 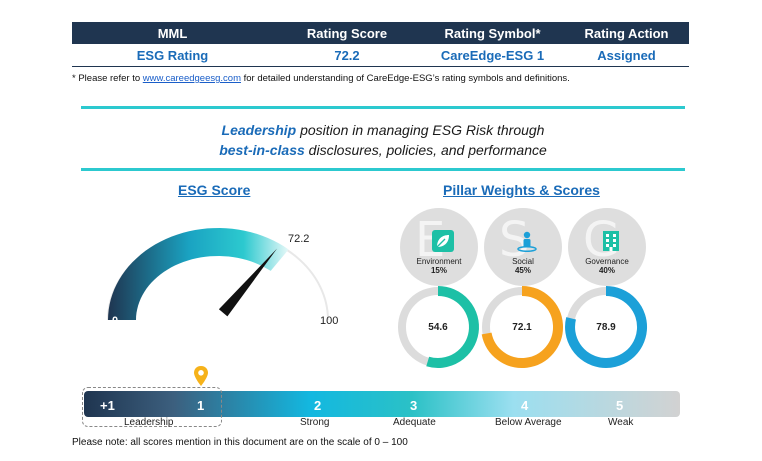 What do you see at coordinates (522, 270) in the screenshot?
I see `pillar-weight: 45%` at bounding box center [522, 270].